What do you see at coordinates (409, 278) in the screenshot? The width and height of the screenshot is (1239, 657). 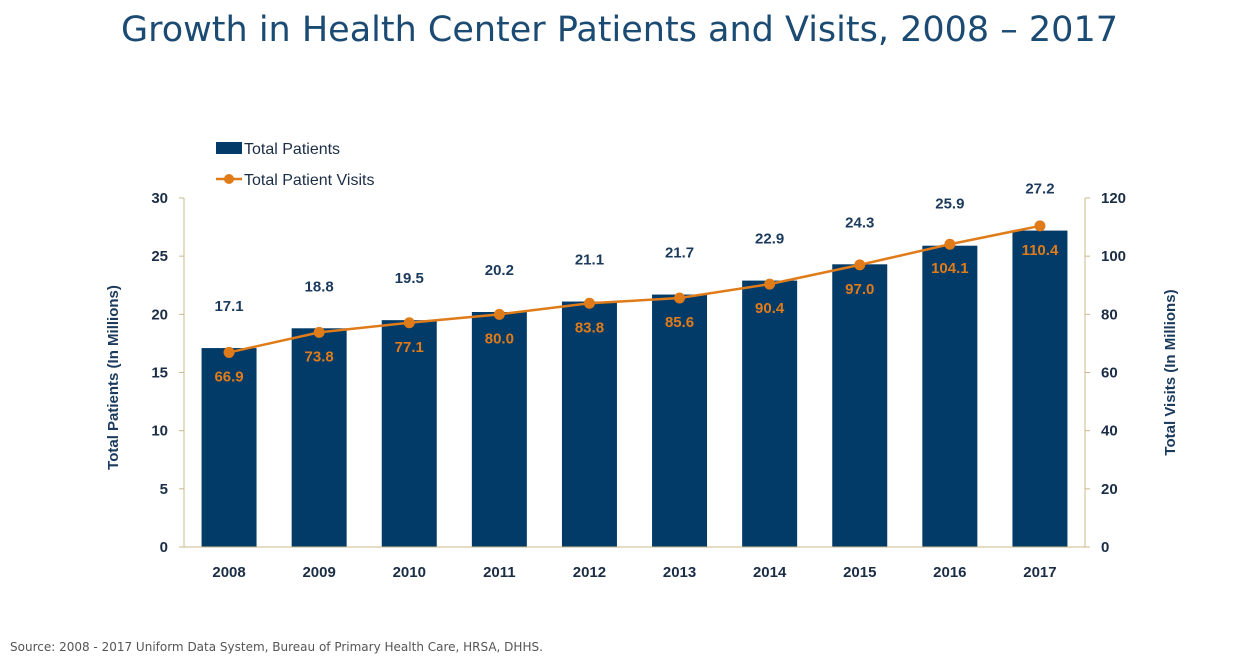 I see `patients-value-label: 19.5` at bounding box center [409, 278].